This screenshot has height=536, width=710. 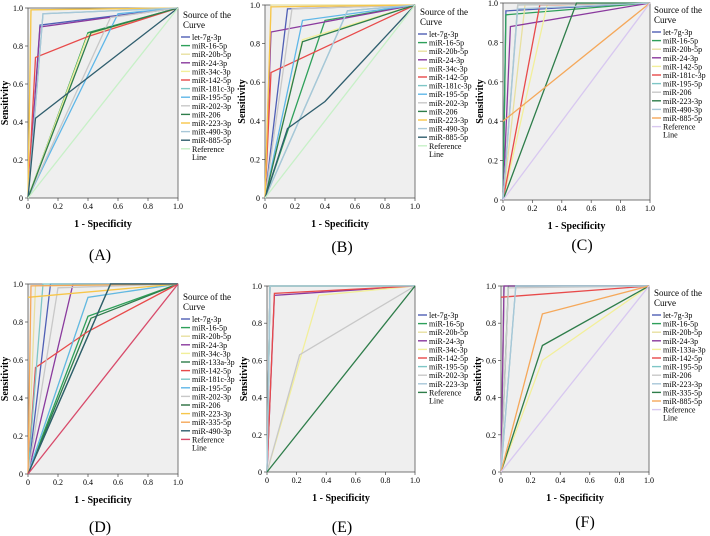 I want to click on legend-label: miR-181c-3p, so click(x=213, y=379).